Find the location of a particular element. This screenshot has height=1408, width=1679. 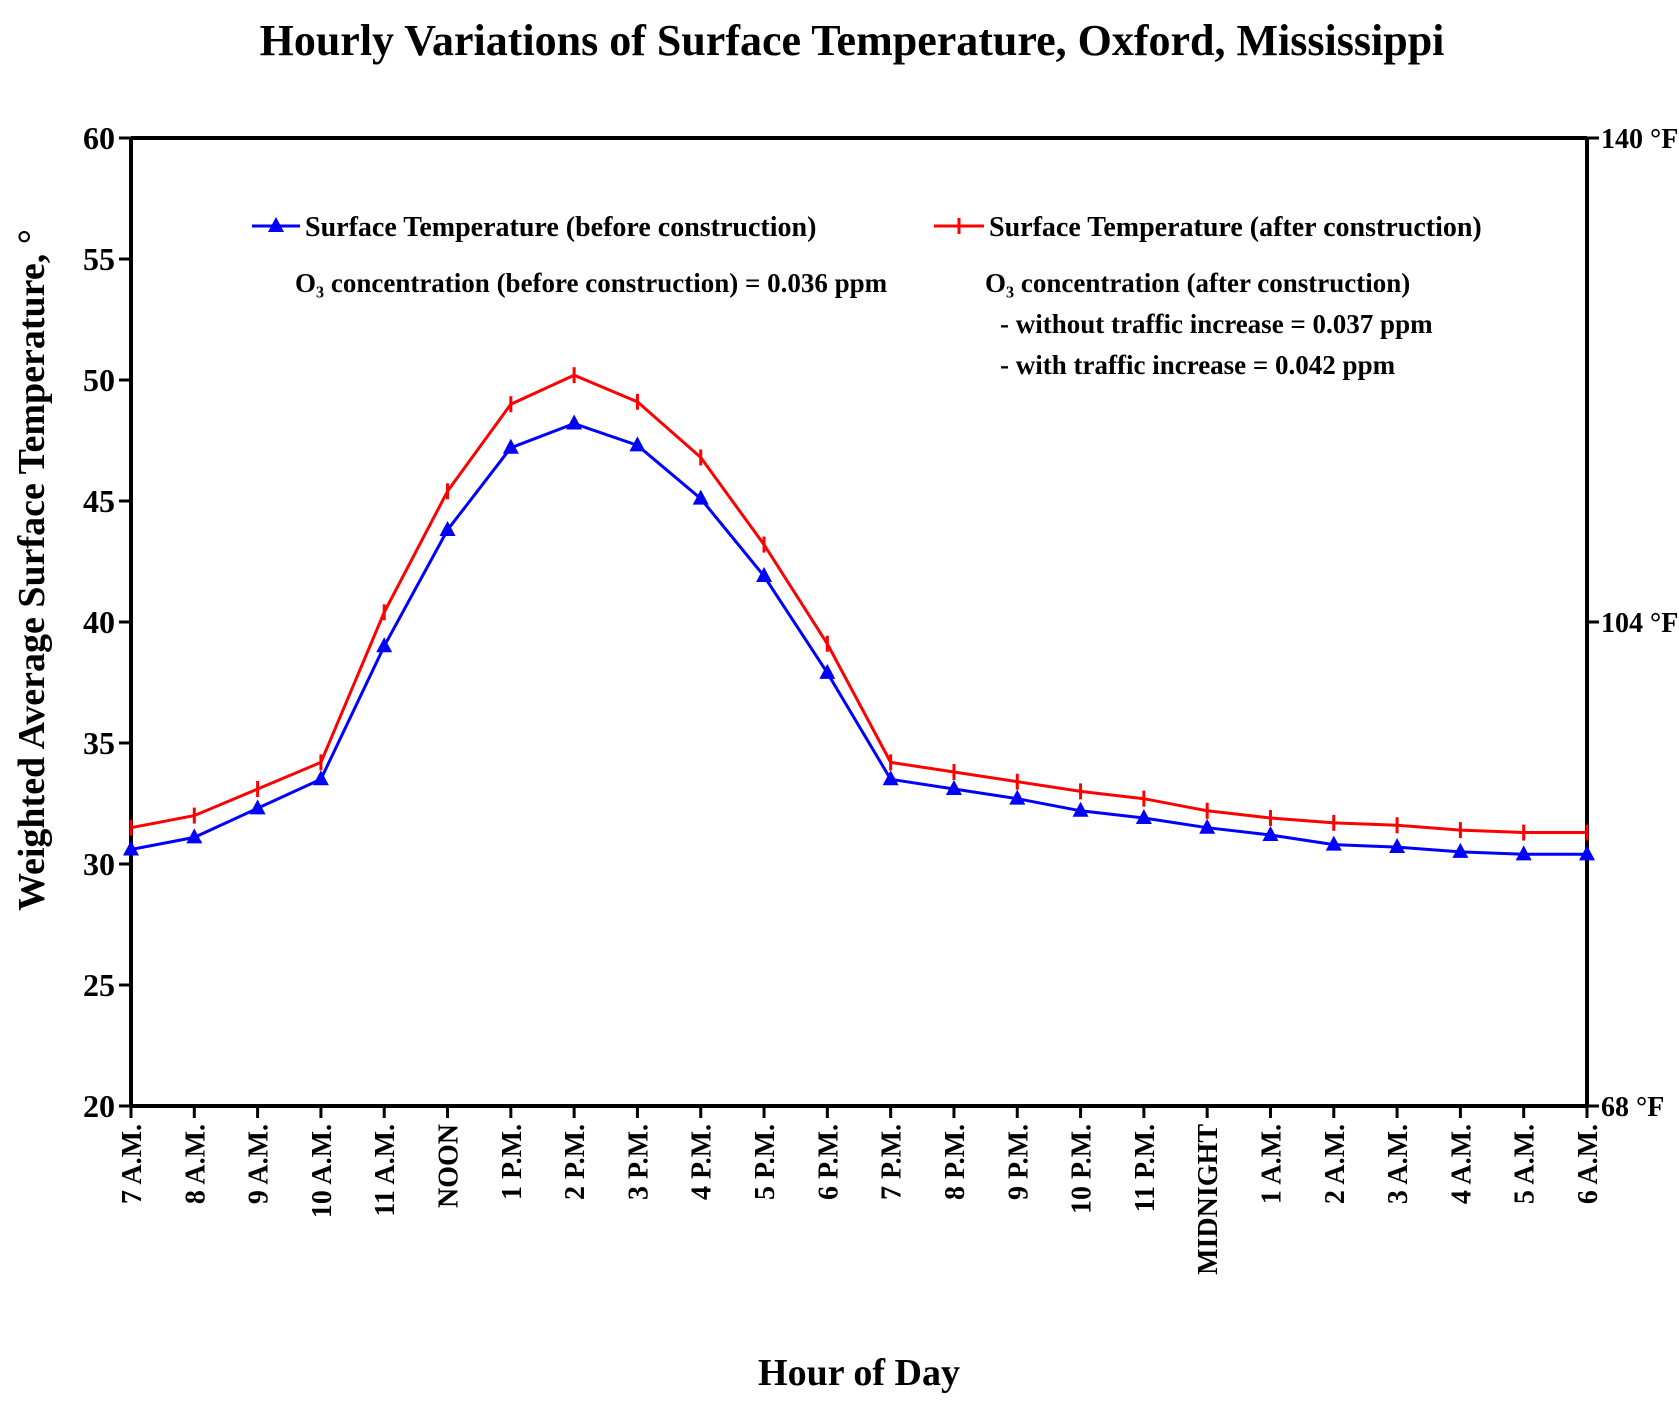

legend-label-after: Surface Temperature (after construction) is located at coordinates (1235, 227).